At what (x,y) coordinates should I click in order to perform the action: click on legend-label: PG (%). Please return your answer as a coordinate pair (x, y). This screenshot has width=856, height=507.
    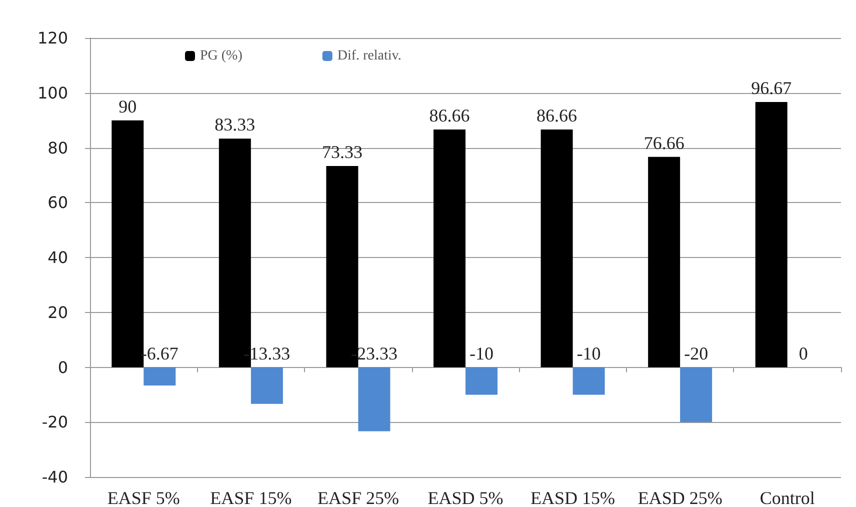
    Looking at the image, I should click on (221, 56).